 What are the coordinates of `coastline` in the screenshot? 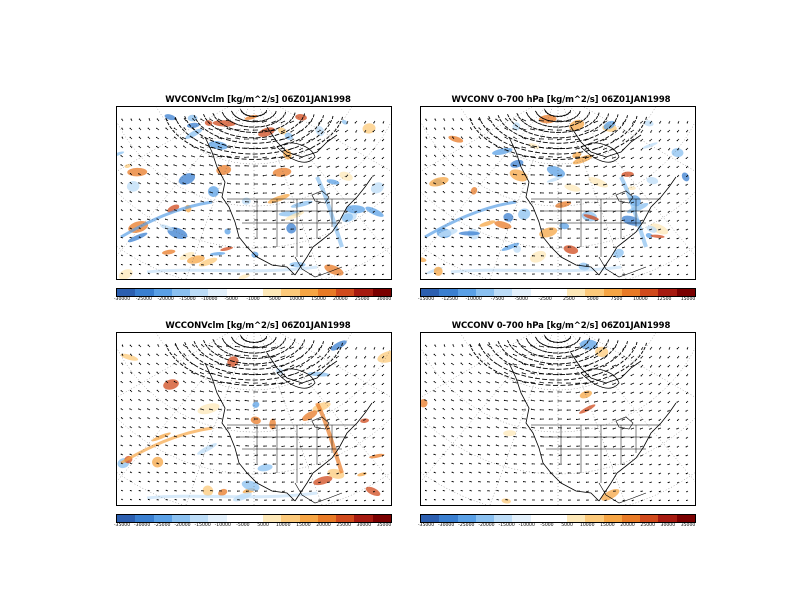 It's located at (606, 142).